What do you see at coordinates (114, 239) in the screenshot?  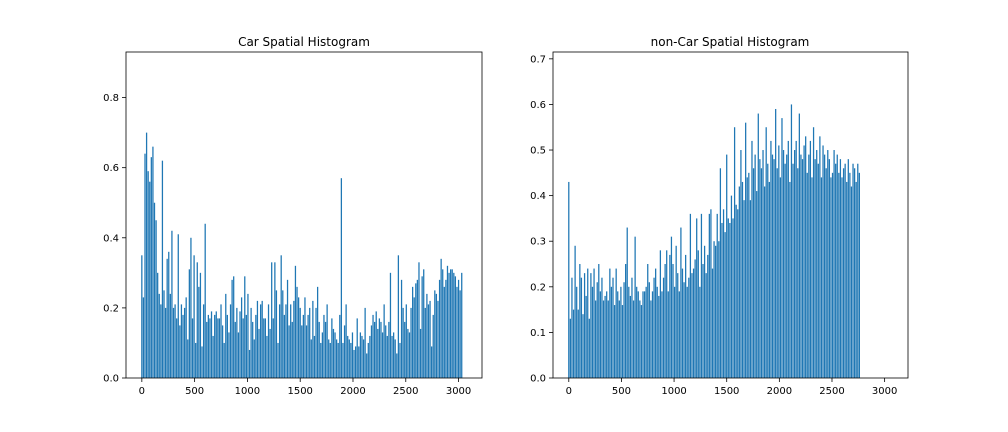 I see `y-axis-ticks: 0.0 0.2 0.4 0.6 0.8` at bounding box center [114, 239].